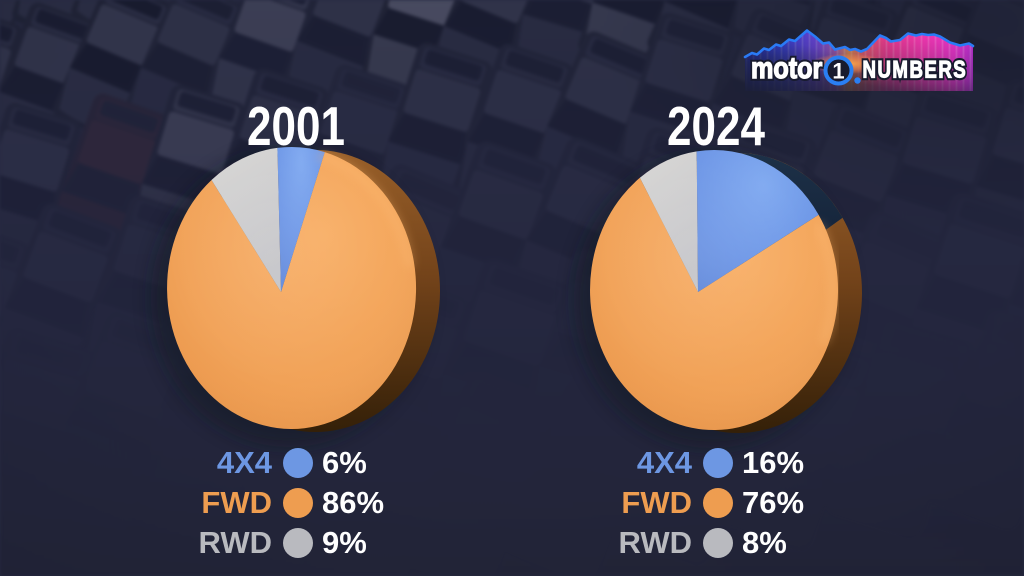 The height and width of the screenshot is (576, 1024). I want to click on svg-text: NUMBERS, so click(915, 69).